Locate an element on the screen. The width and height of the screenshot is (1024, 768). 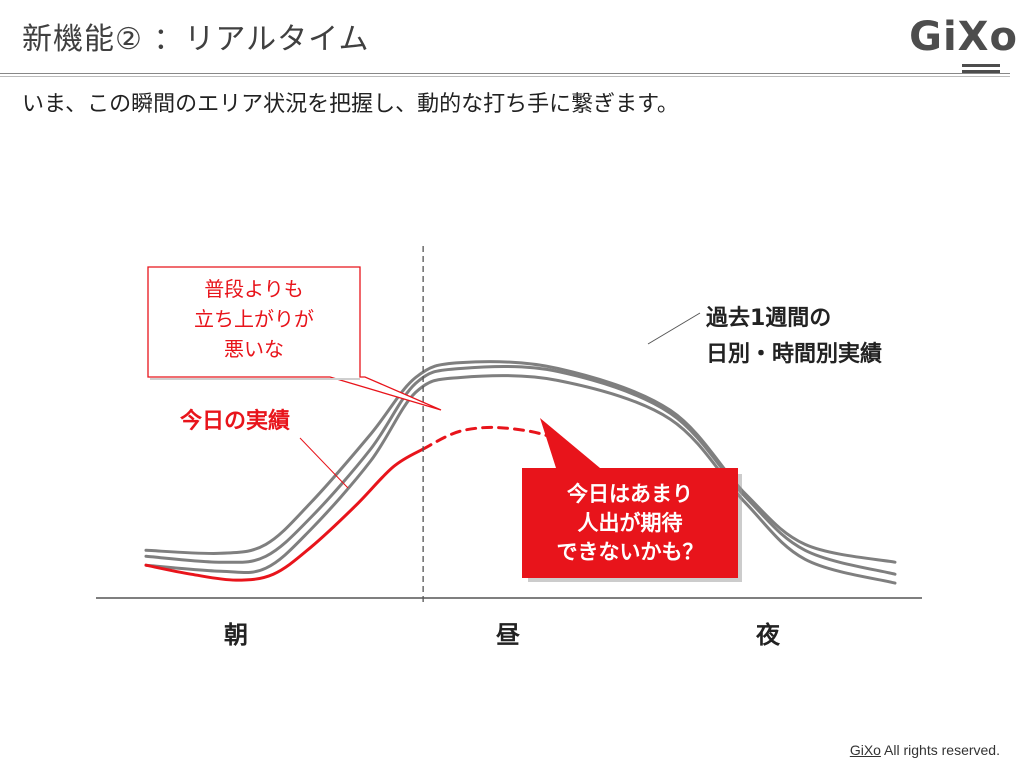
logo-text: GiXo is located at coordinates (963, 37).